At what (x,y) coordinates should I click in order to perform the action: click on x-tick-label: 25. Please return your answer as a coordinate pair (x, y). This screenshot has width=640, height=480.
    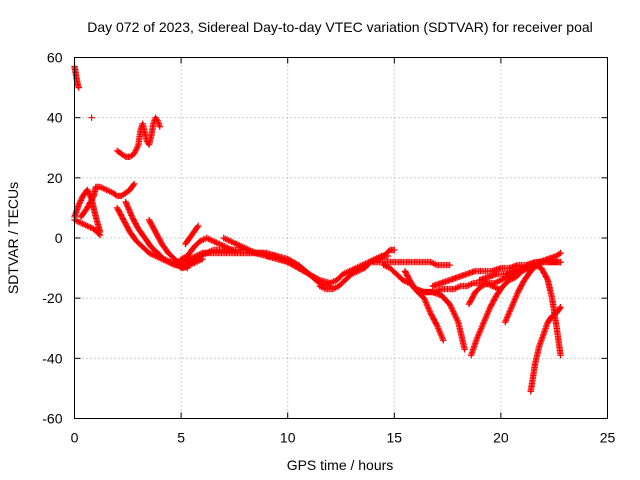
    Looking at the image, I should click on (608, 438).